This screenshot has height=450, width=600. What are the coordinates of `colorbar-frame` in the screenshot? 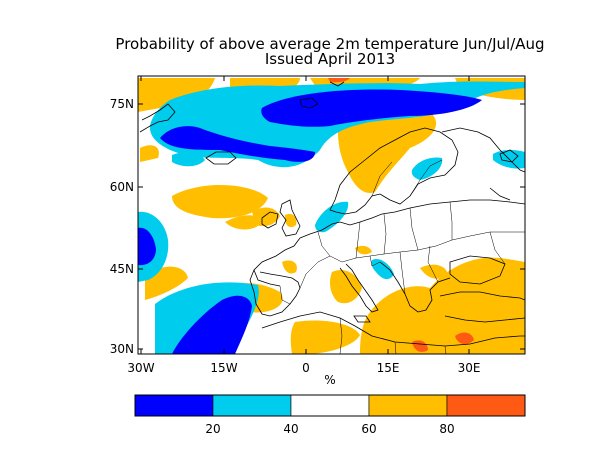 It's located at (330, 405).